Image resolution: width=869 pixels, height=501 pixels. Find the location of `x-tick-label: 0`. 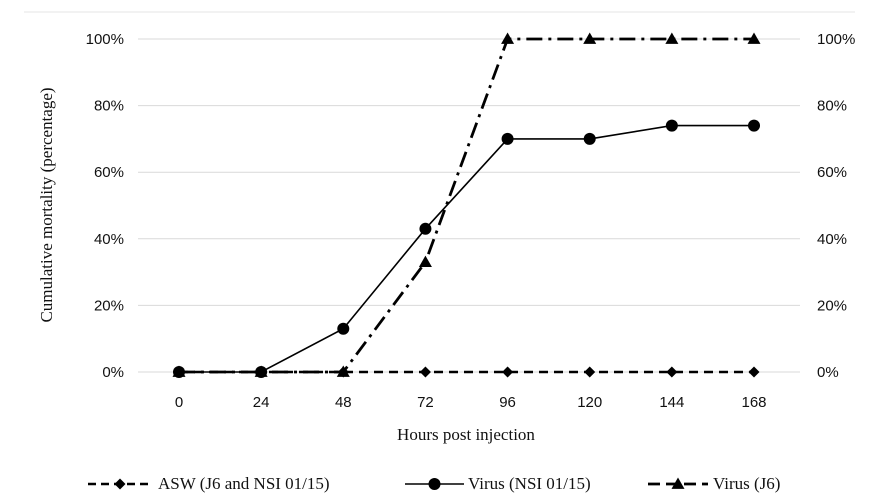

x-tick-label: 0 is located at coordinates (179, 402).